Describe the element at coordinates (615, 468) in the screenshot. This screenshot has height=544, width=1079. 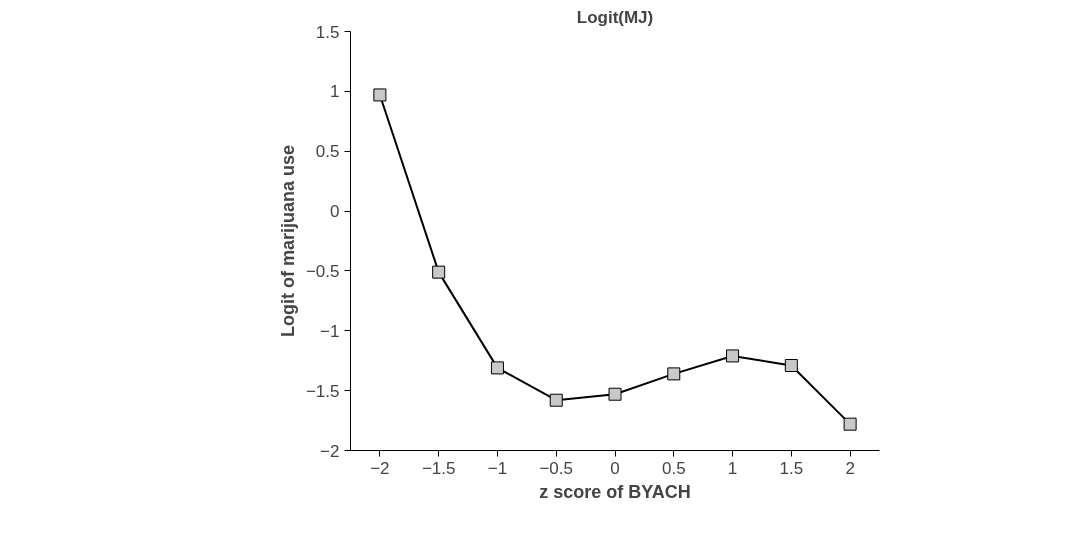
I see `x-tick-label: 0` at that location.